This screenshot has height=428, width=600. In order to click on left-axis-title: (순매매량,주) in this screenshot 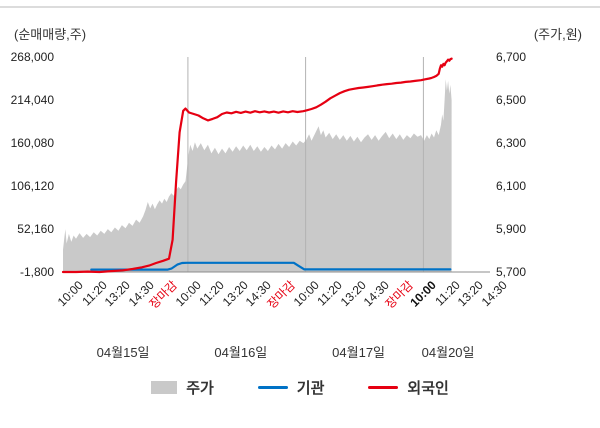, I will do `click(50, 34)`.